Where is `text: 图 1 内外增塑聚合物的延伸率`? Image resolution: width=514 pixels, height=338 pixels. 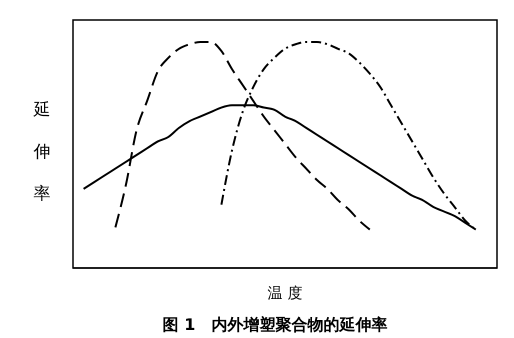
text: 图 1 内外增塑聚合物的延伸率 is located at coordinates (275, 324).